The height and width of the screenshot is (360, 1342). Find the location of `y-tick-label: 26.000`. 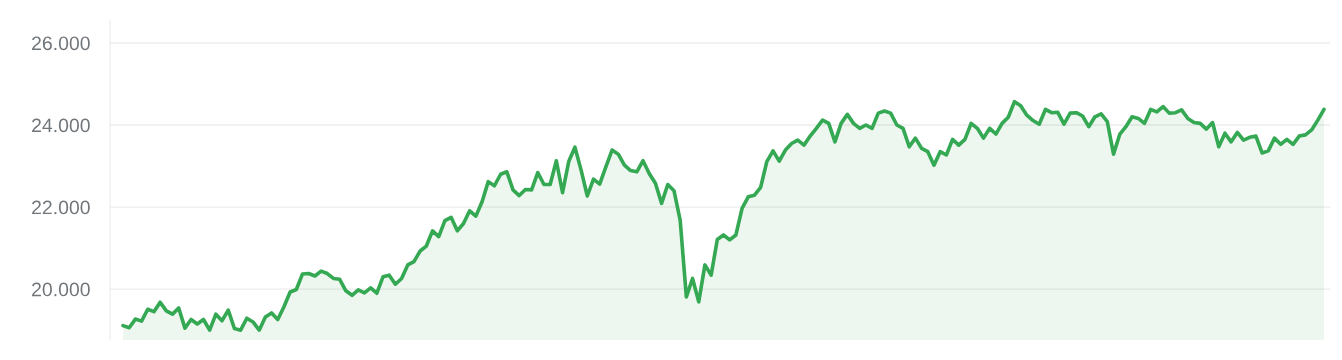

y-tick-label: 26.000 is located at coordinates (61, 43).